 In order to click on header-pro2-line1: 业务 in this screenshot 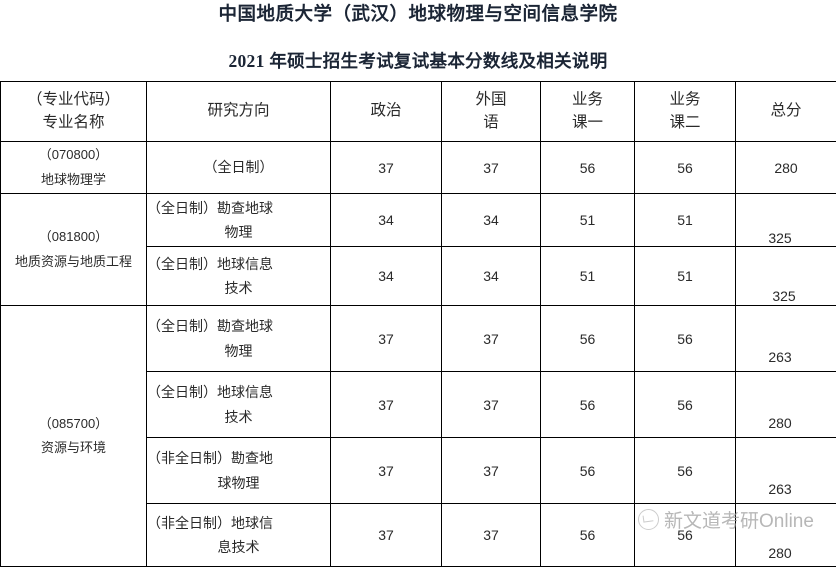, I will do `click(685, 100)`.